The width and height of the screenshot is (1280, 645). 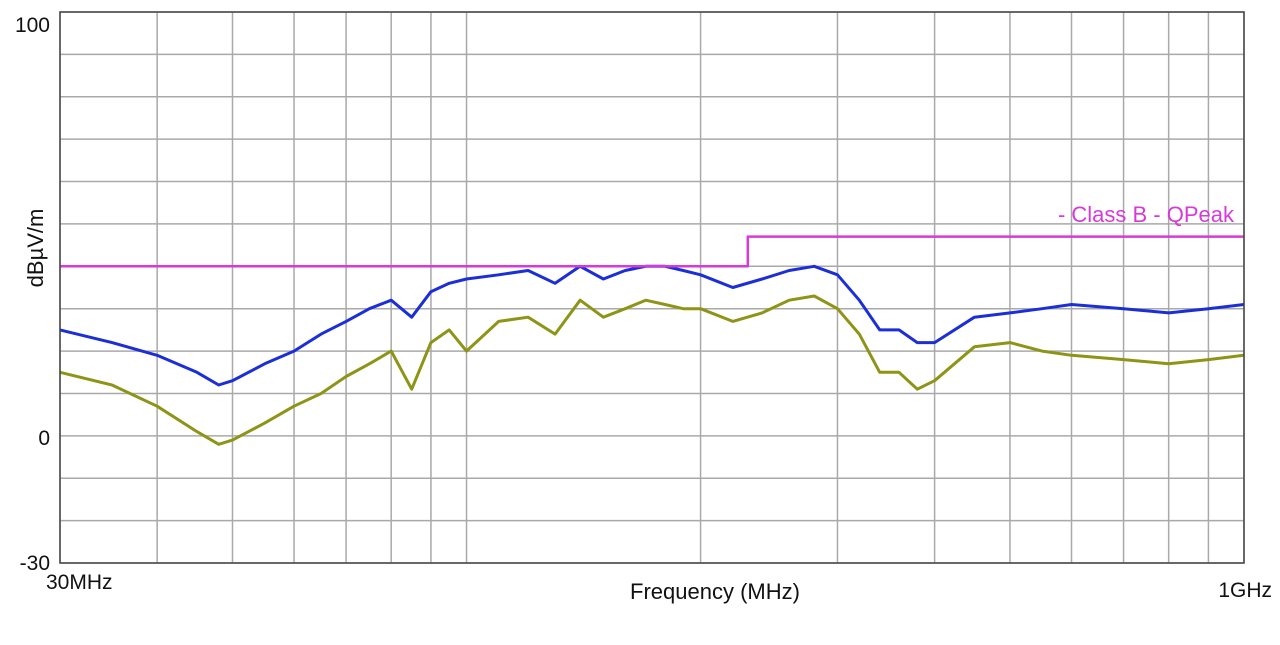 I want to click on x-axis-label: Frequency (MHz), so click(x=715, y=591).